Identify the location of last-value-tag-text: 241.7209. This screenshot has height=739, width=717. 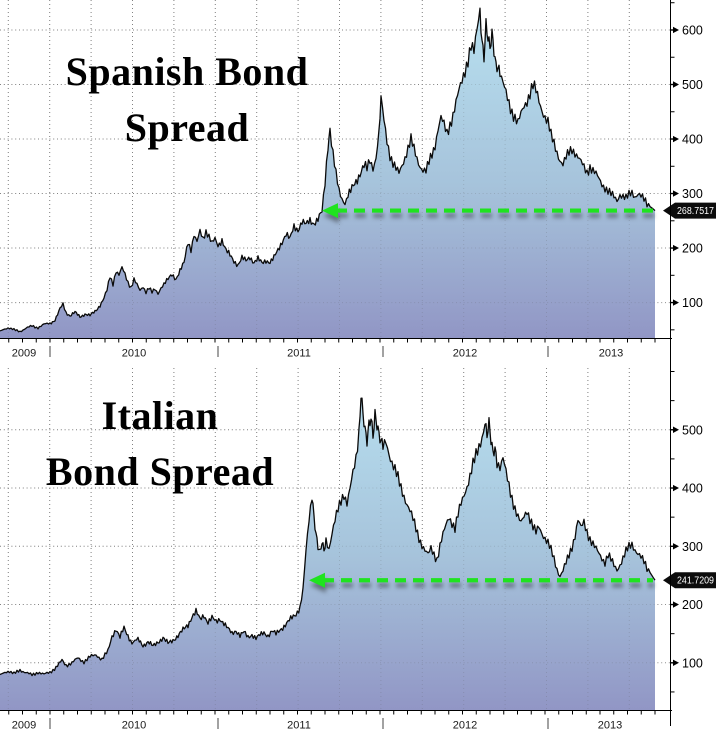
(695, 581).